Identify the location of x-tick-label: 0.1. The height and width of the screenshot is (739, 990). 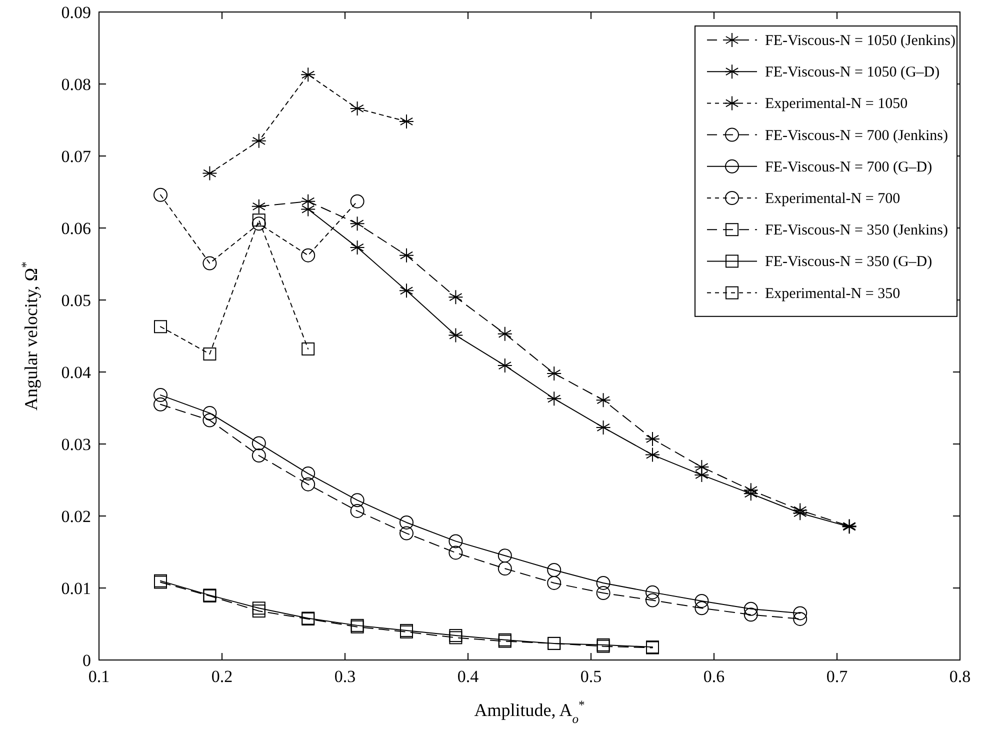
(99, 676).